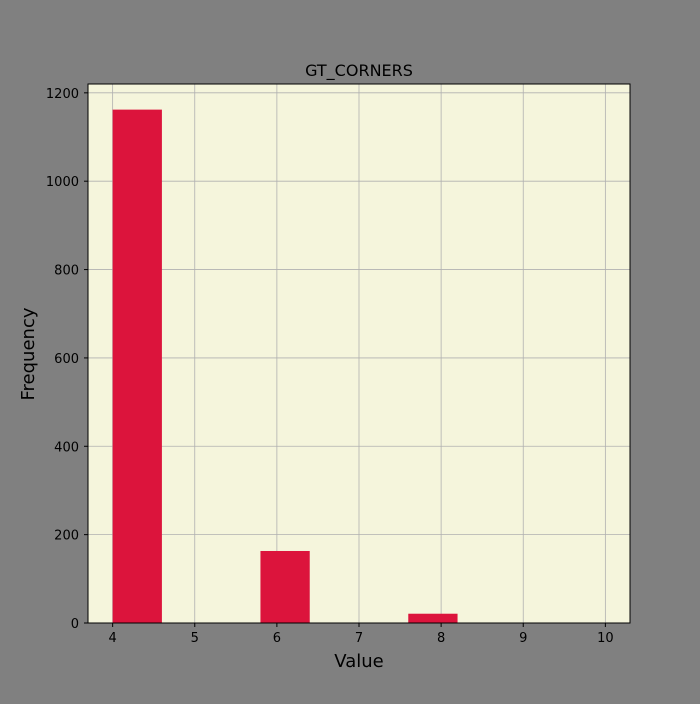 The image size is (700, 704). I want to click on y-tick-label: 600, so click(66, 359).